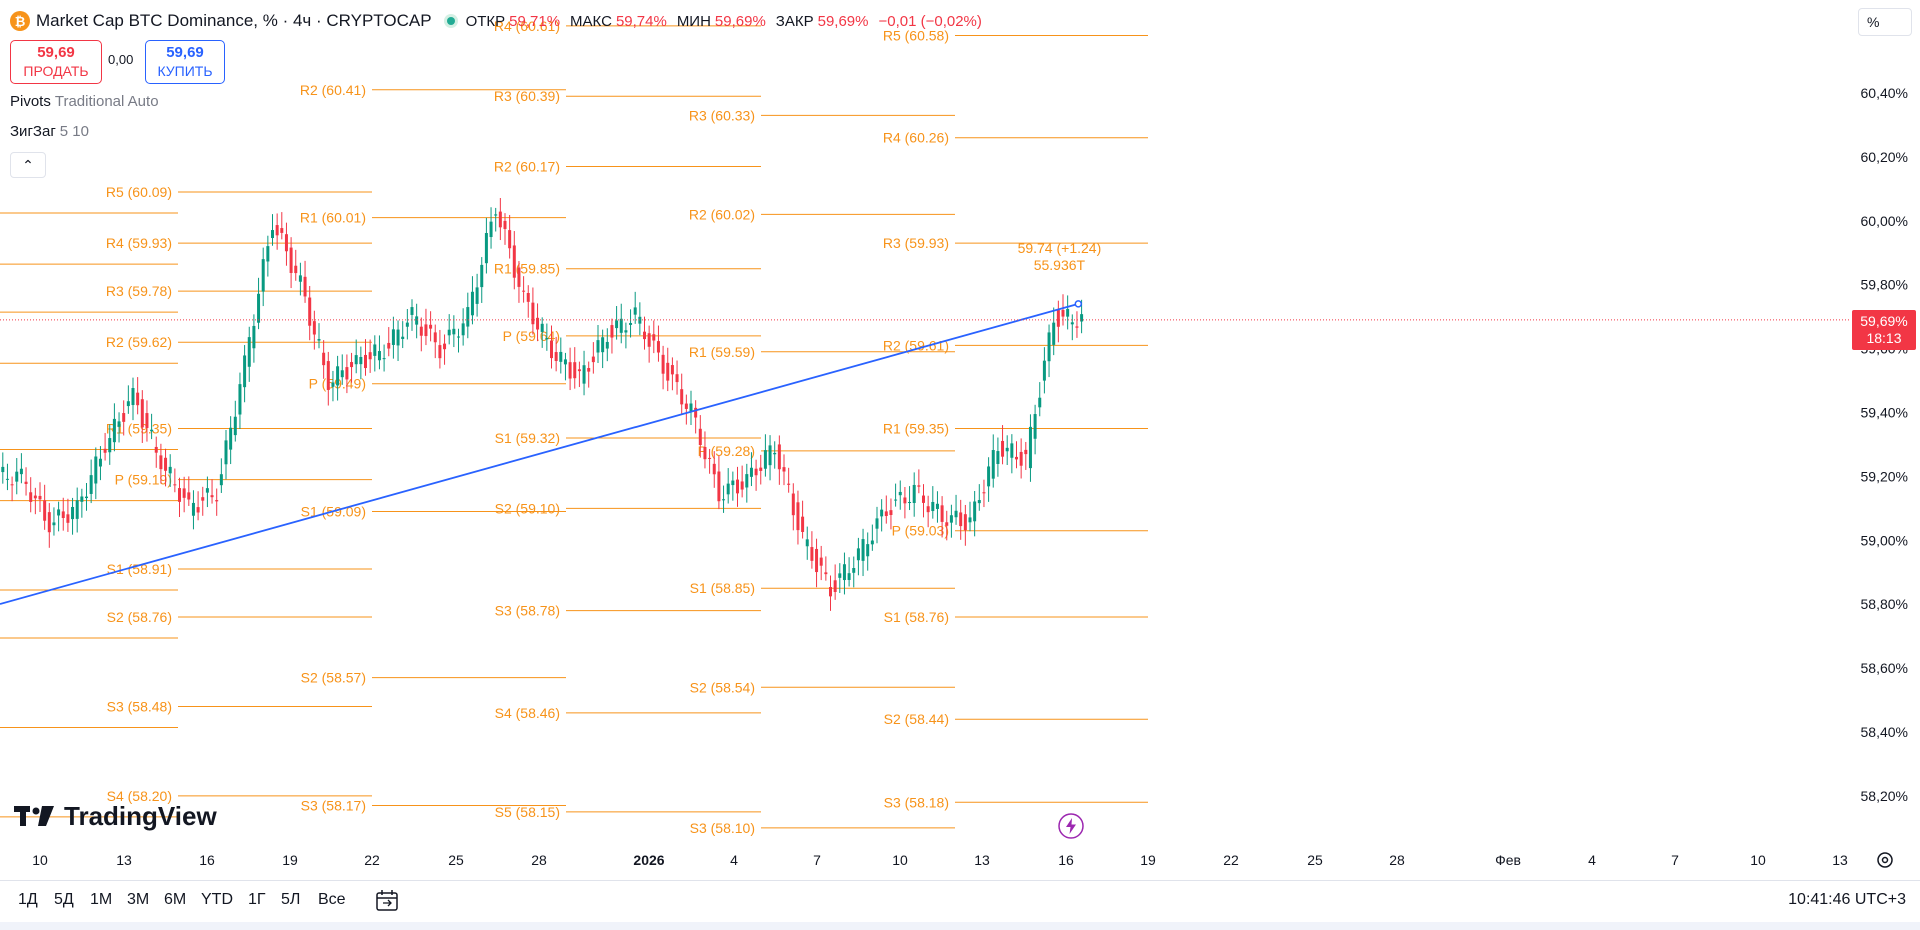 This screenshot has height=930, width=1920. What do you see at coordinates (1847, 899) in the screenshot?
I see `clock: 10:41:46 UTC+3` at bounding box center [1847, 899].